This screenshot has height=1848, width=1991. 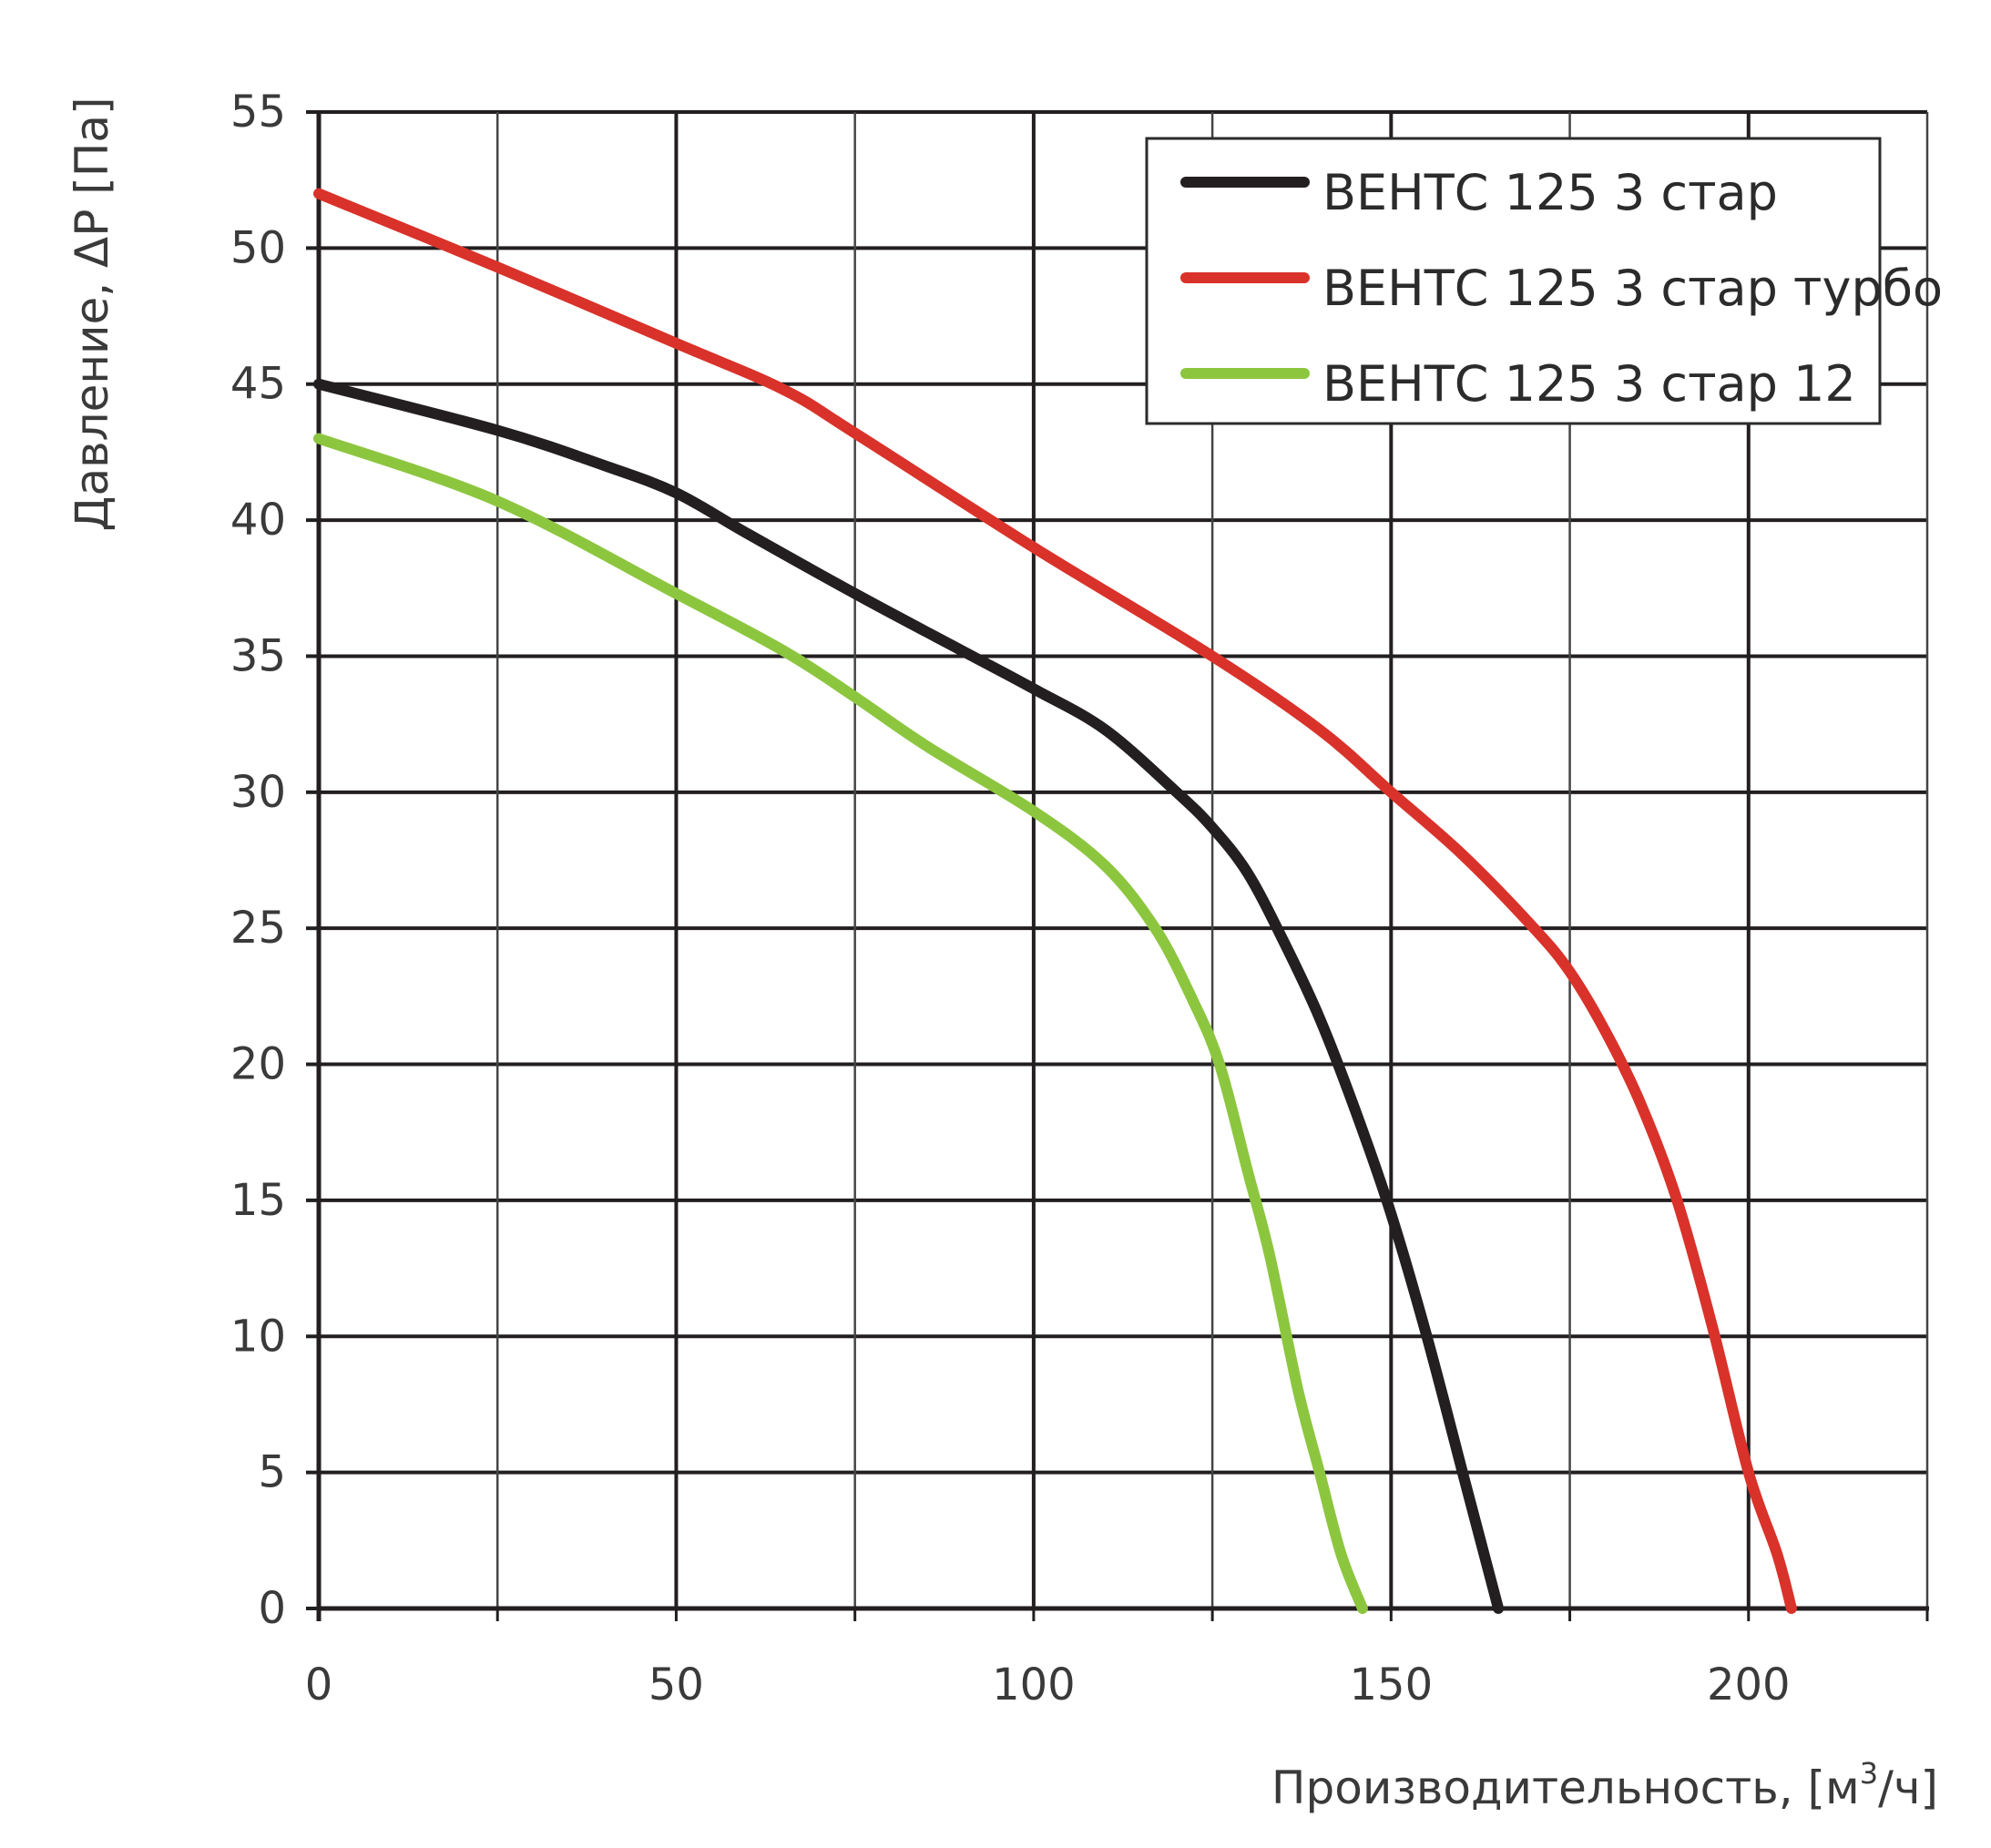 What do you see at coordinates (1565, 1787) in the screenshot?
I see `x-axis-title-main: Производительность, [м` at bounding box center [1565, 1787].